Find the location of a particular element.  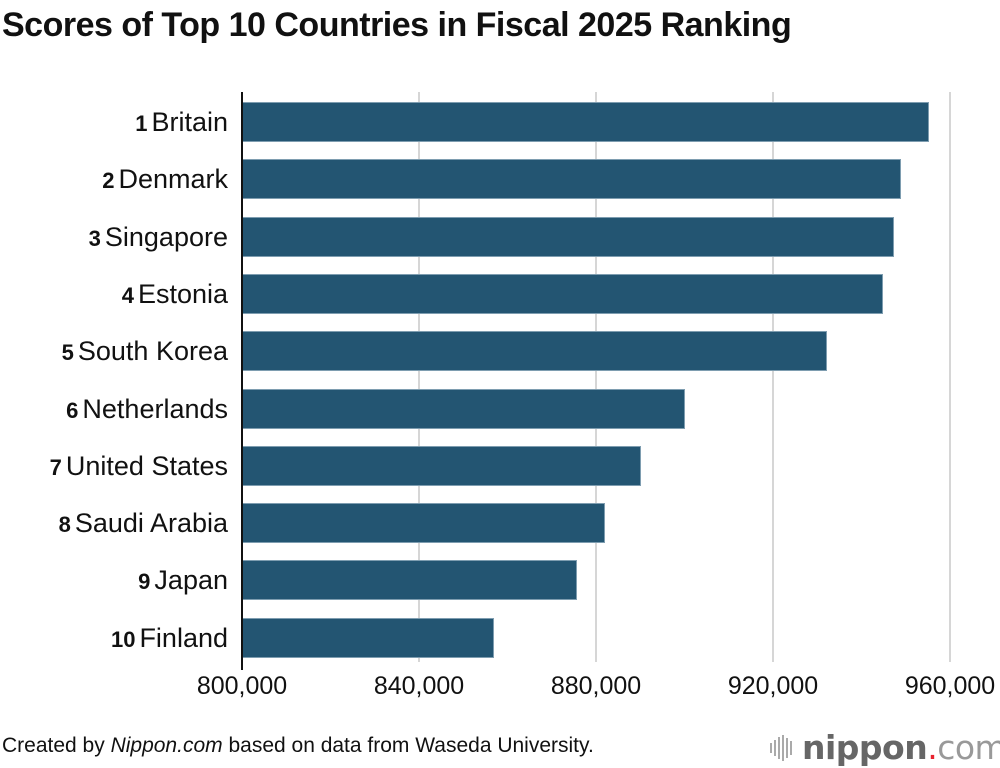

category-label: 3 Singapore is located at coordinates (114, 238).